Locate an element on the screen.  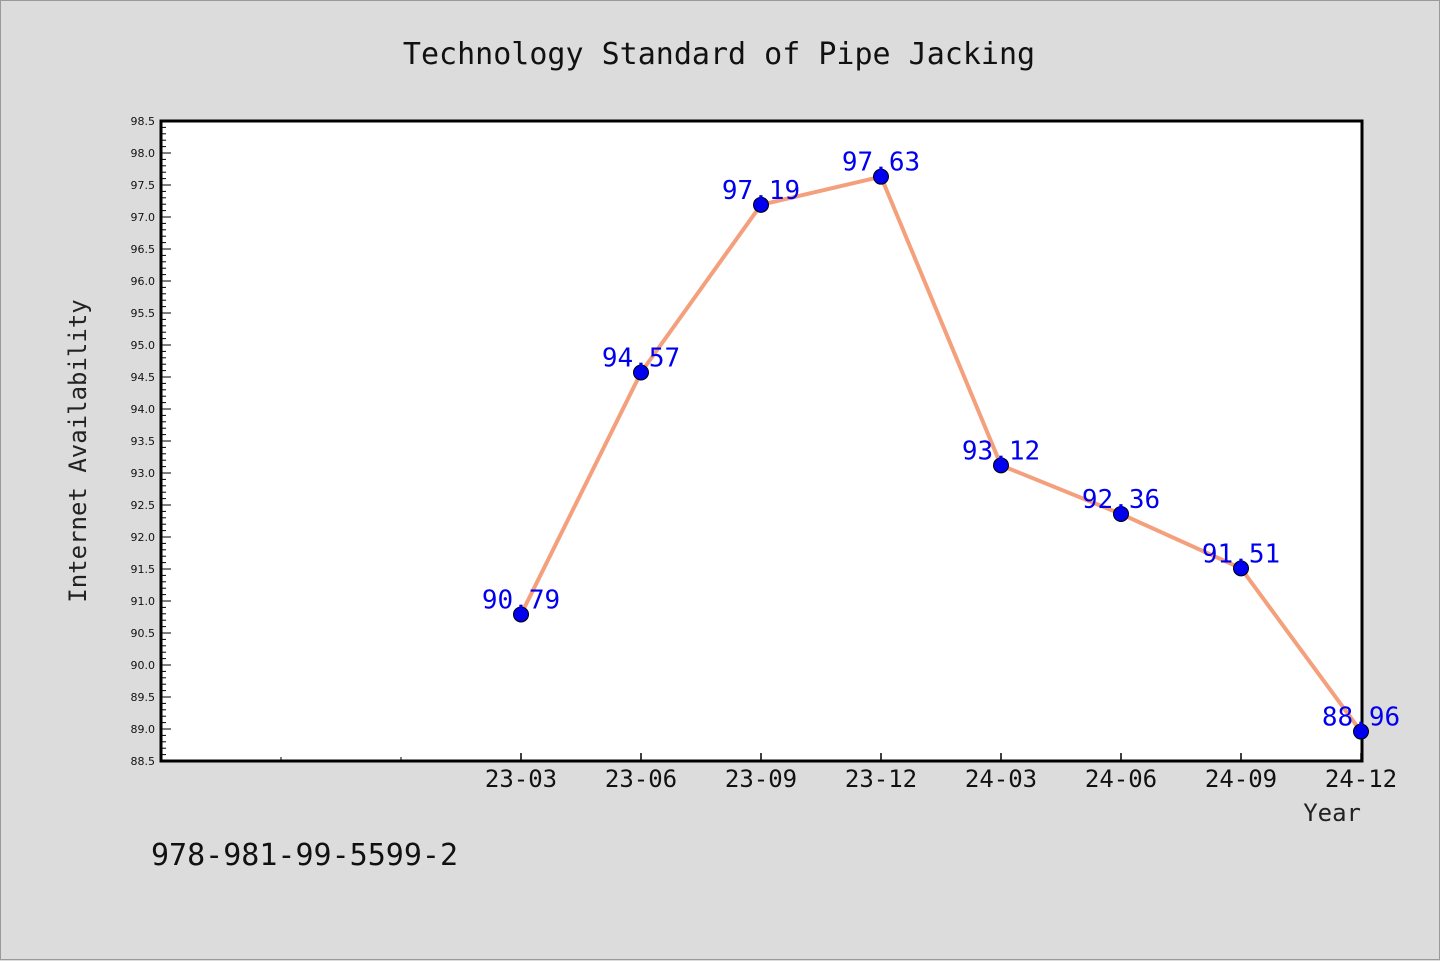
data-label: 90.79 is located at coordinates (521, 600).